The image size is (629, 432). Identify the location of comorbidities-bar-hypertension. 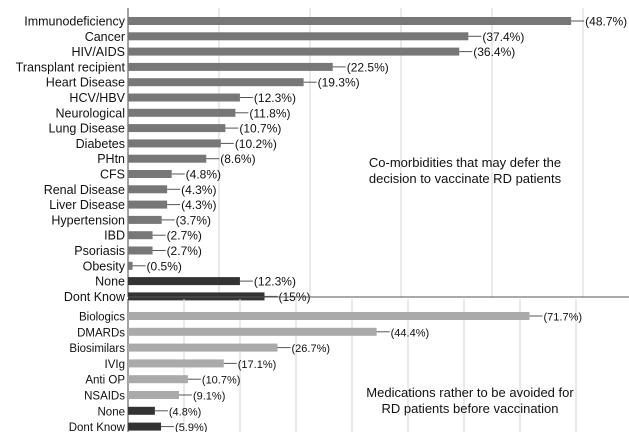
(145, 219).